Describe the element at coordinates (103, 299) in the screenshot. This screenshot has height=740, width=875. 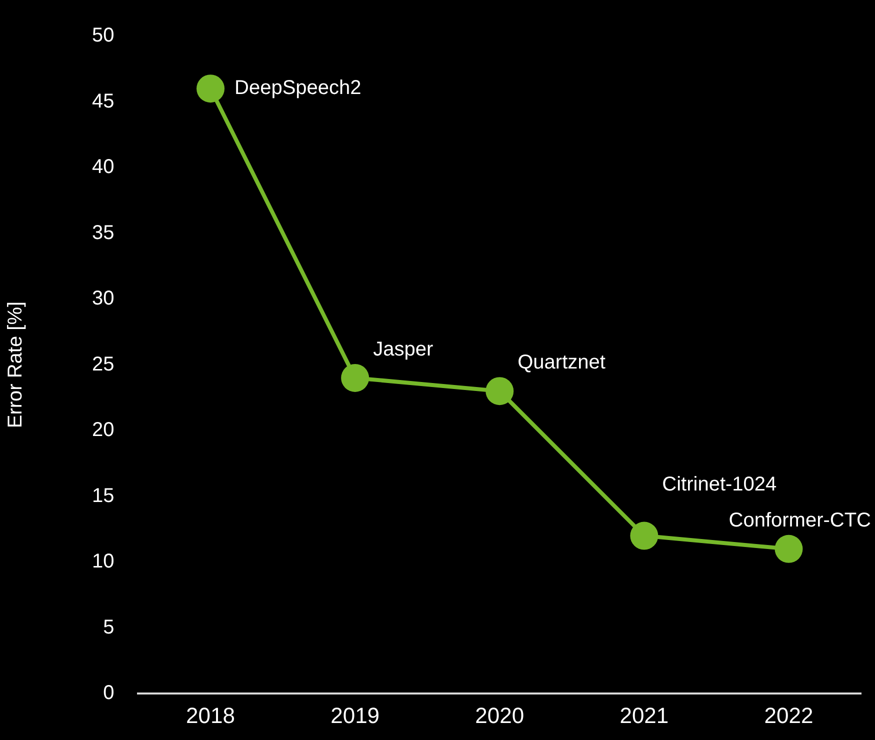
I see `y-tick-label: 30` at that location.